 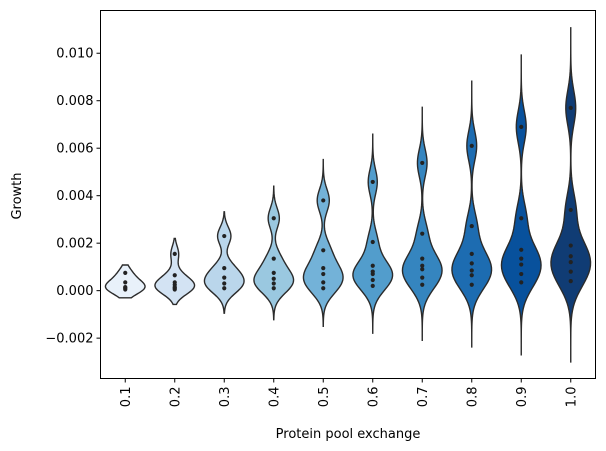 I want to click on y-tick-label: 0.008, so click(x=74, y=101).